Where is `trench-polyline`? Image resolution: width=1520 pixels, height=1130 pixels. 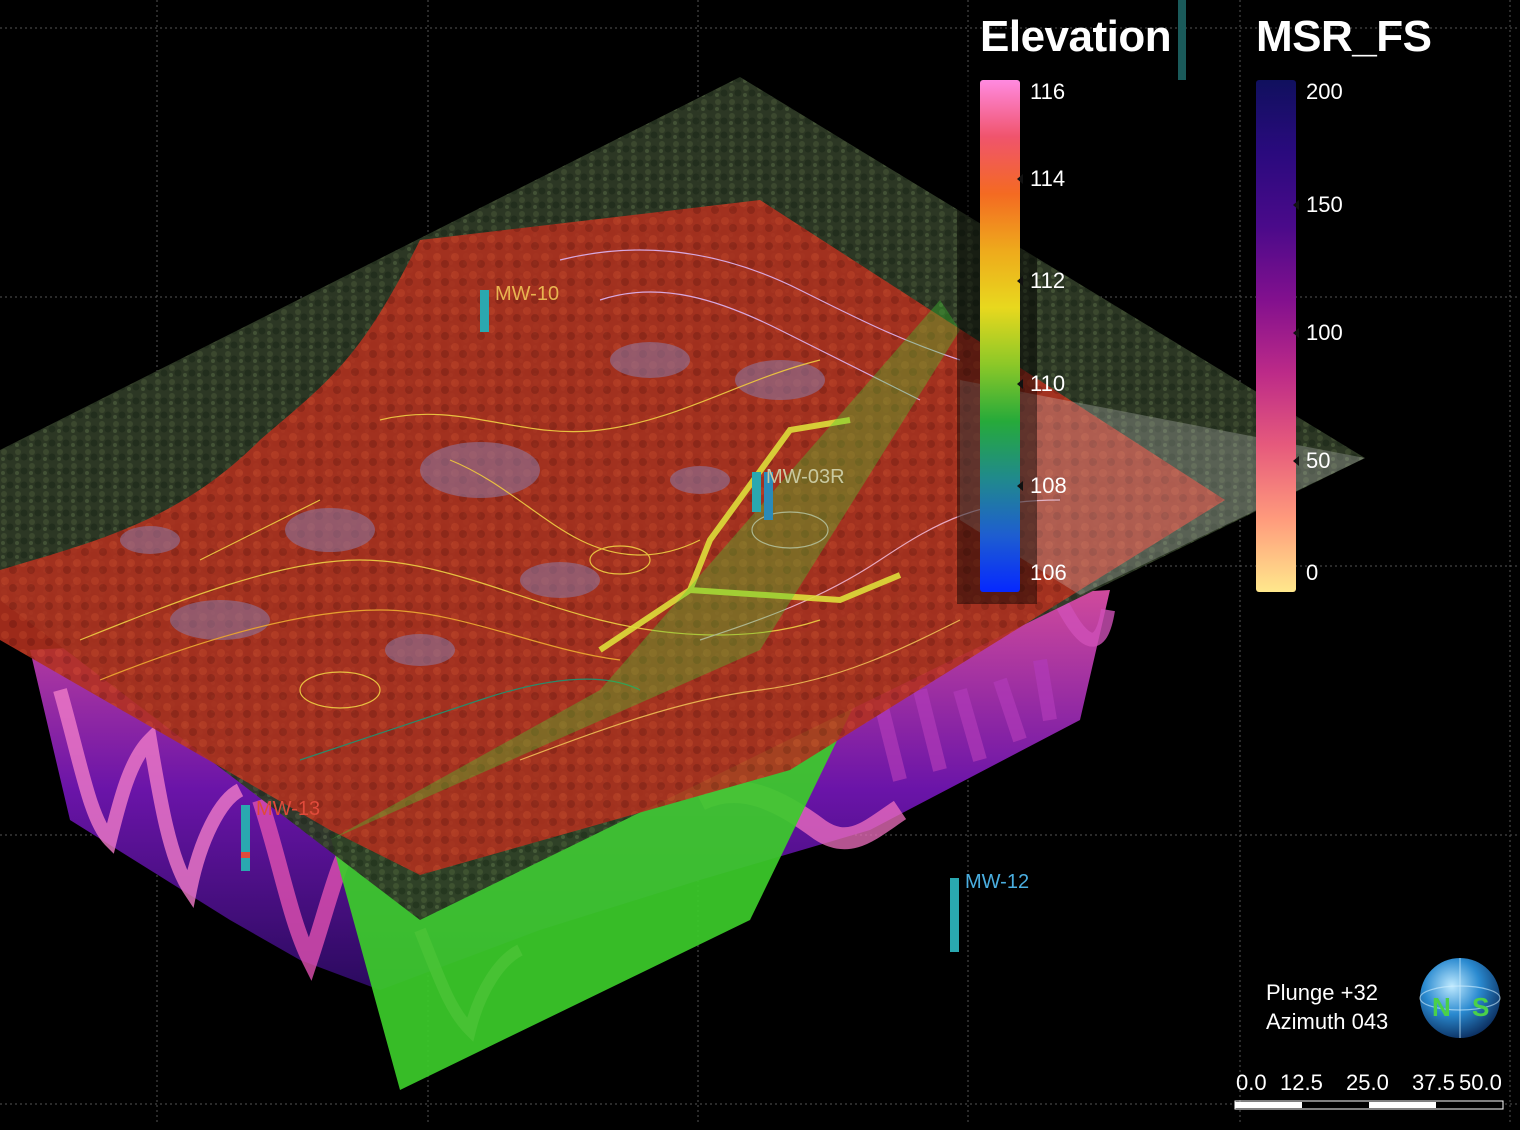
trench-polyline is located at coordinates (750, 535).